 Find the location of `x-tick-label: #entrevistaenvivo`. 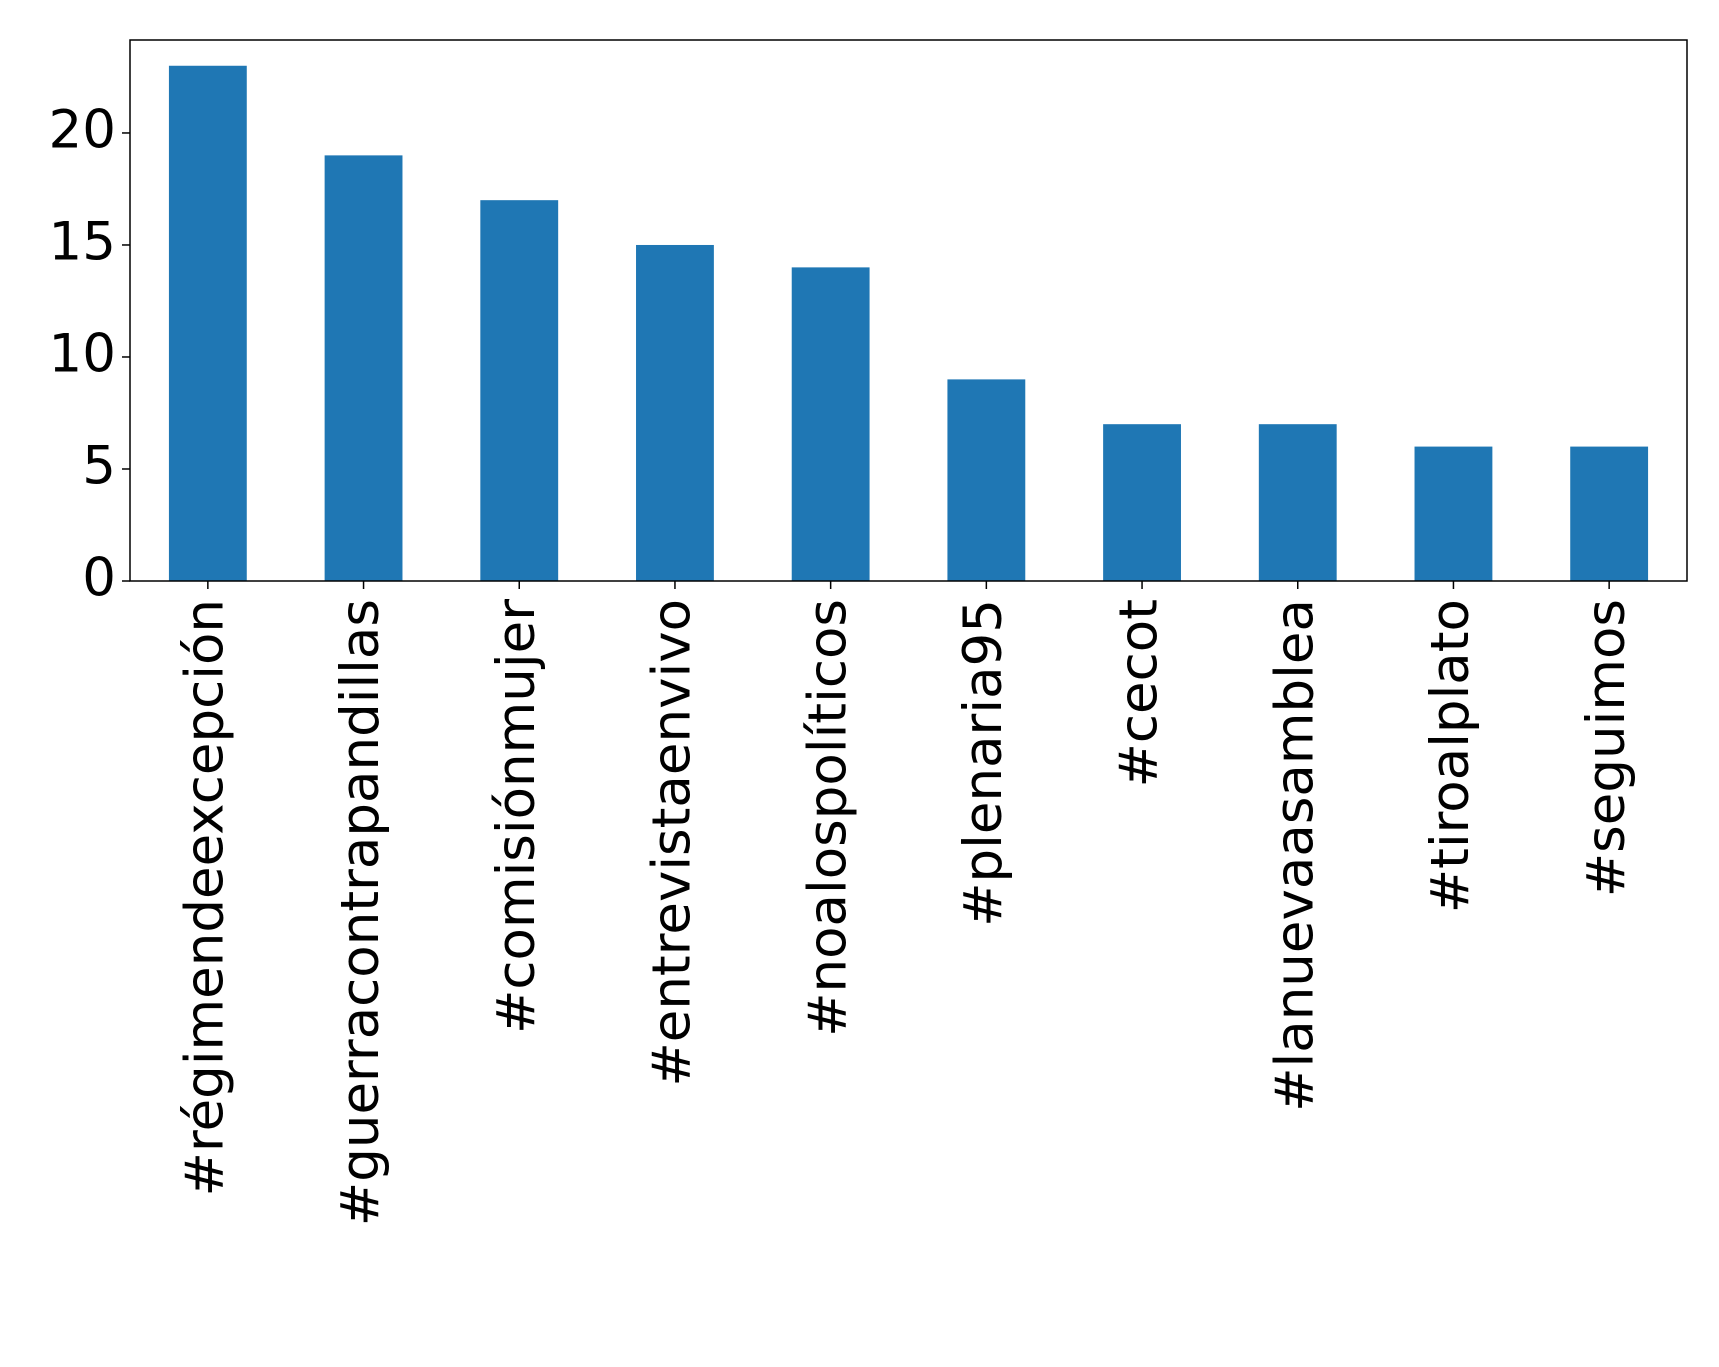

x-tick-label: #entrevistaenvivo is located at coordinates (672, 843).